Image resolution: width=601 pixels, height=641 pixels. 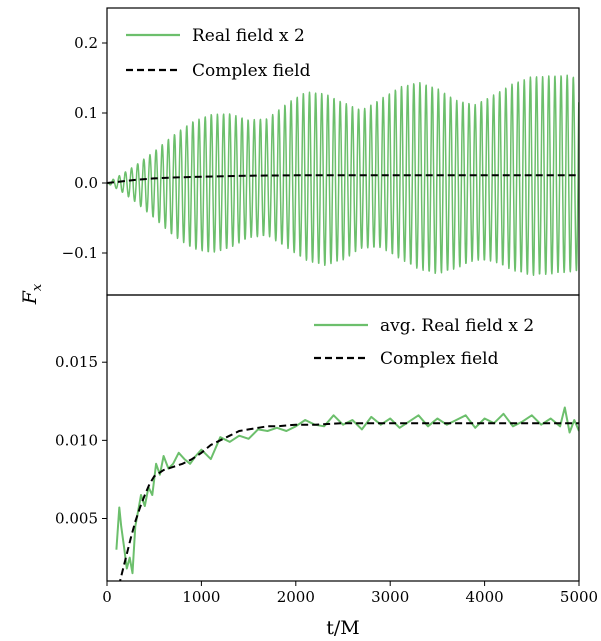 What do you see at coordinates (218, 53) in the screenshot?
I see `top-legend: Real field x 2 Complex field` at bounding box center [218, 53].